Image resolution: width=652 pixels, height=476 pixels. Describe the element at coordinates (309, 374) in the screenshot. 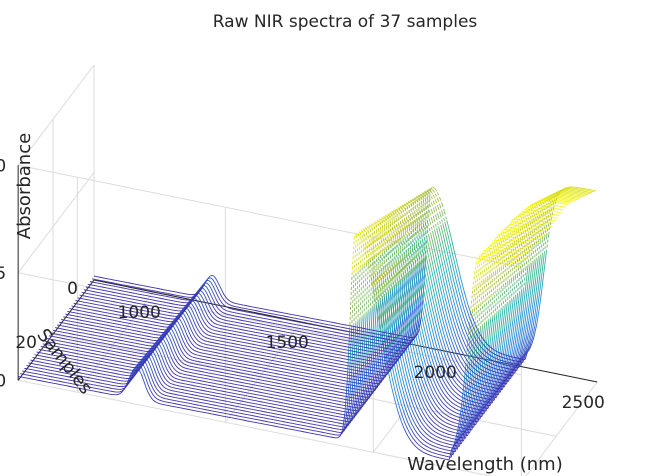

I see `series-18-segment` at that location.